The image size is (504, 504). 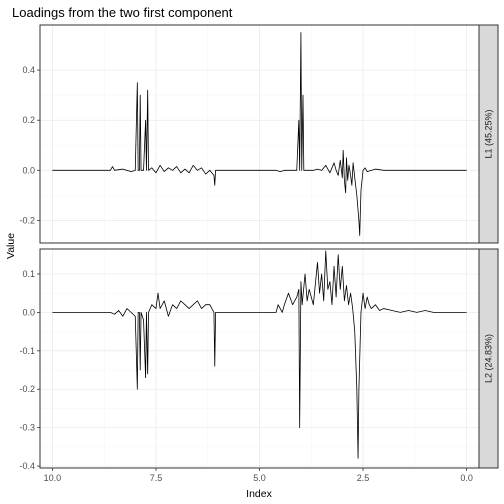 I want to click on facet-strip-label: L2 (24.83%), so click(x=489, y=358).